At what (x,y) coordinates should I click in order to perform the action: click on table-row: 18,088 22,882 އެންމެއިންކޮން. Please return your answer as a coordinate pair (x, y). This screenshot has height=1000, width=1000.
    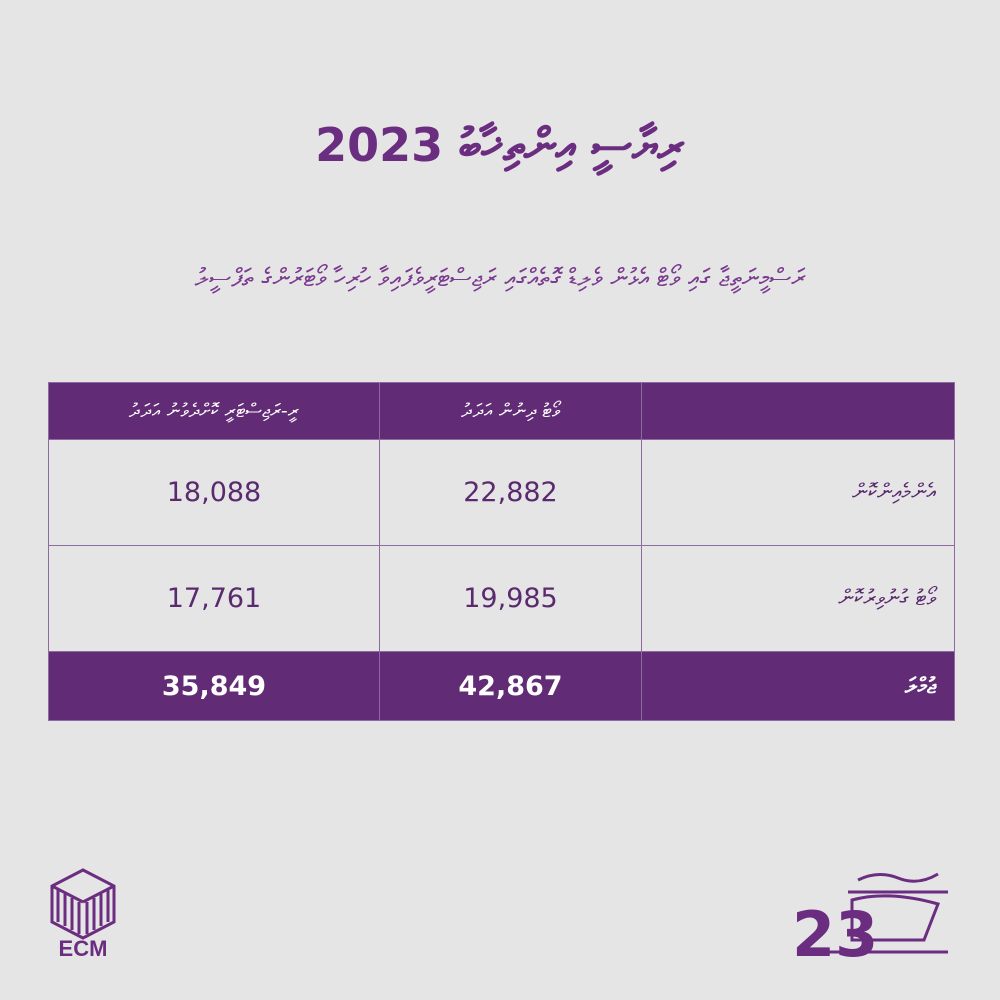
    Looking at the image, I should click on (501, 492).